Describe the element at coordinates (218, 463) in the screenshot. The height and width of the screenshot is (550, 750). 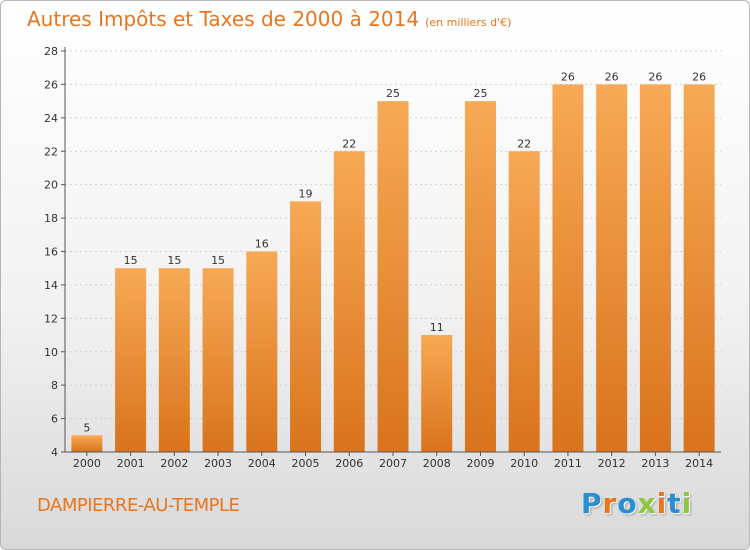
I see `x-tick-label: 2003` at that location.